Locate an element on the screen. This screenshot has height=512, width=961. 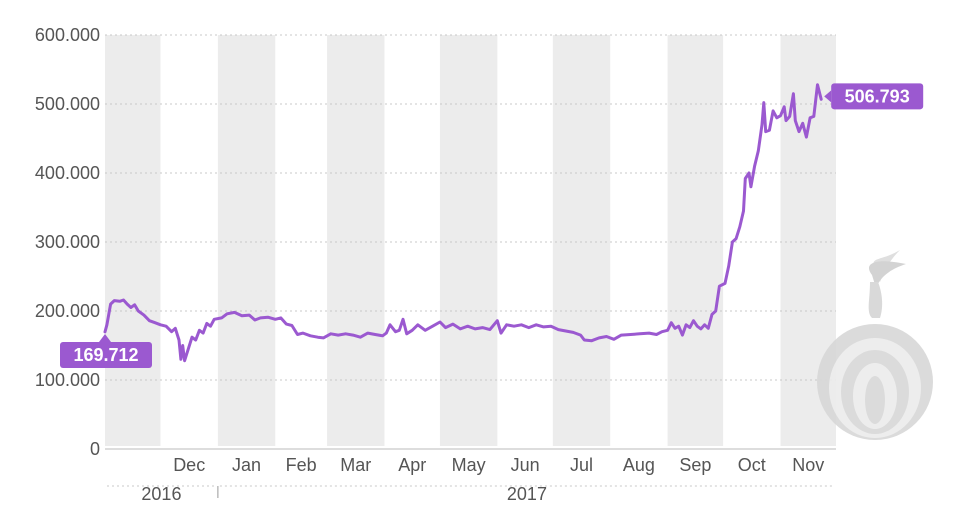
data-label: 506.793 is located at coordinates (877, 96).